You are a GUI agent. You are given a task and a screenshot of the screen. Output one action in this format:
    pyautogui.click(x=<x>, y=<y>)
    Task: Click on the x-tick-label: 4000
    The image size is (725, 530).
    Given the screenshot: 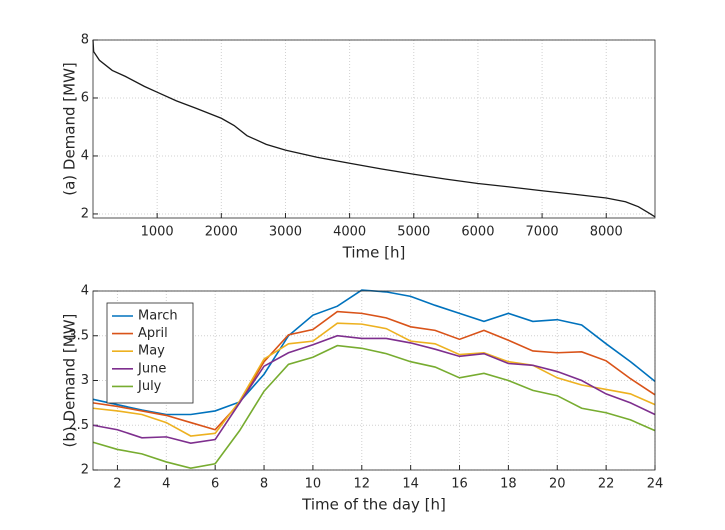 What is the action you would take?
    pyautogui.click(x=349, y=232)
    